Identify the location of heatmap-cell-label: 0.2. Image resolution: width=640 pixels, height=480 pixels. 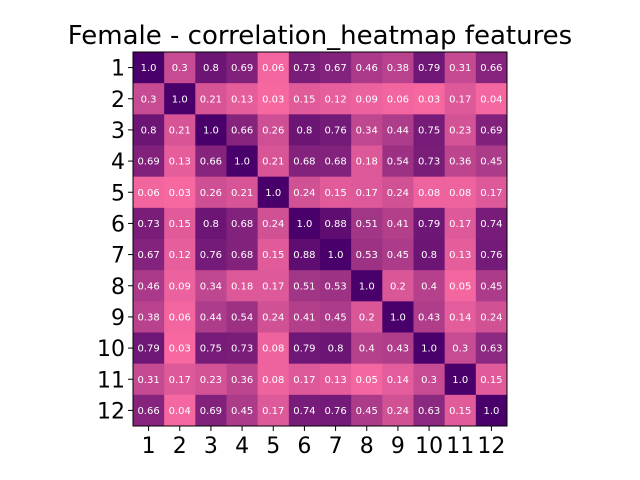
(367, 317).